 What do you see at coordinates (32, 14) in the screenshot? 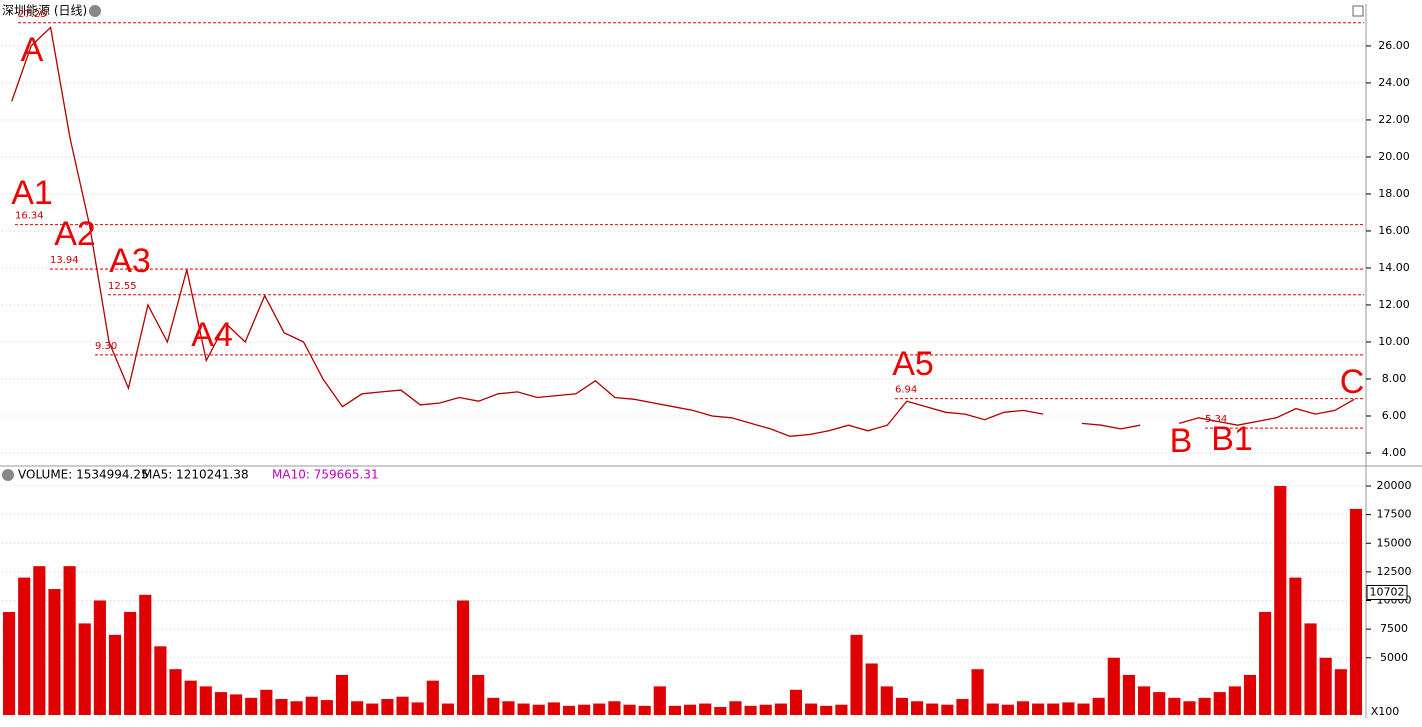
I see `level-label: 27.25` at bounding box center [32, 14].